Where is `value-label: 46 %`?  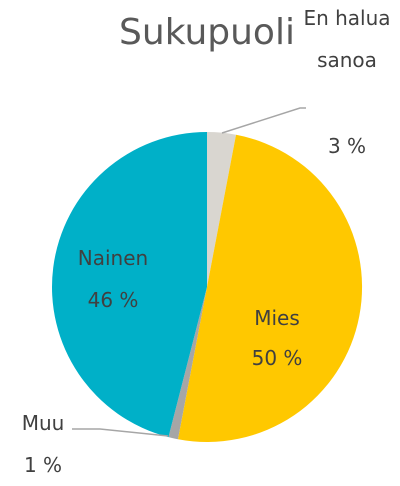
value-label: 46 % is located at coordinates (113, 300).